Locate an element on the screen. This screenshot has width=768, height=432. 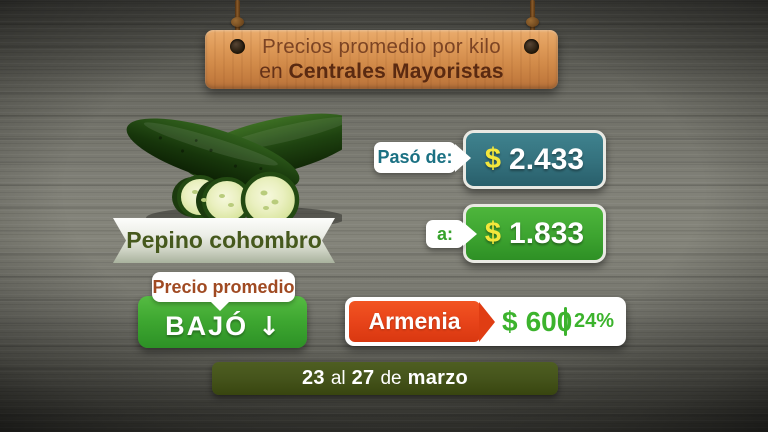
header-line2: en Centrales Mayoristas is located at coordinates (381, 72).